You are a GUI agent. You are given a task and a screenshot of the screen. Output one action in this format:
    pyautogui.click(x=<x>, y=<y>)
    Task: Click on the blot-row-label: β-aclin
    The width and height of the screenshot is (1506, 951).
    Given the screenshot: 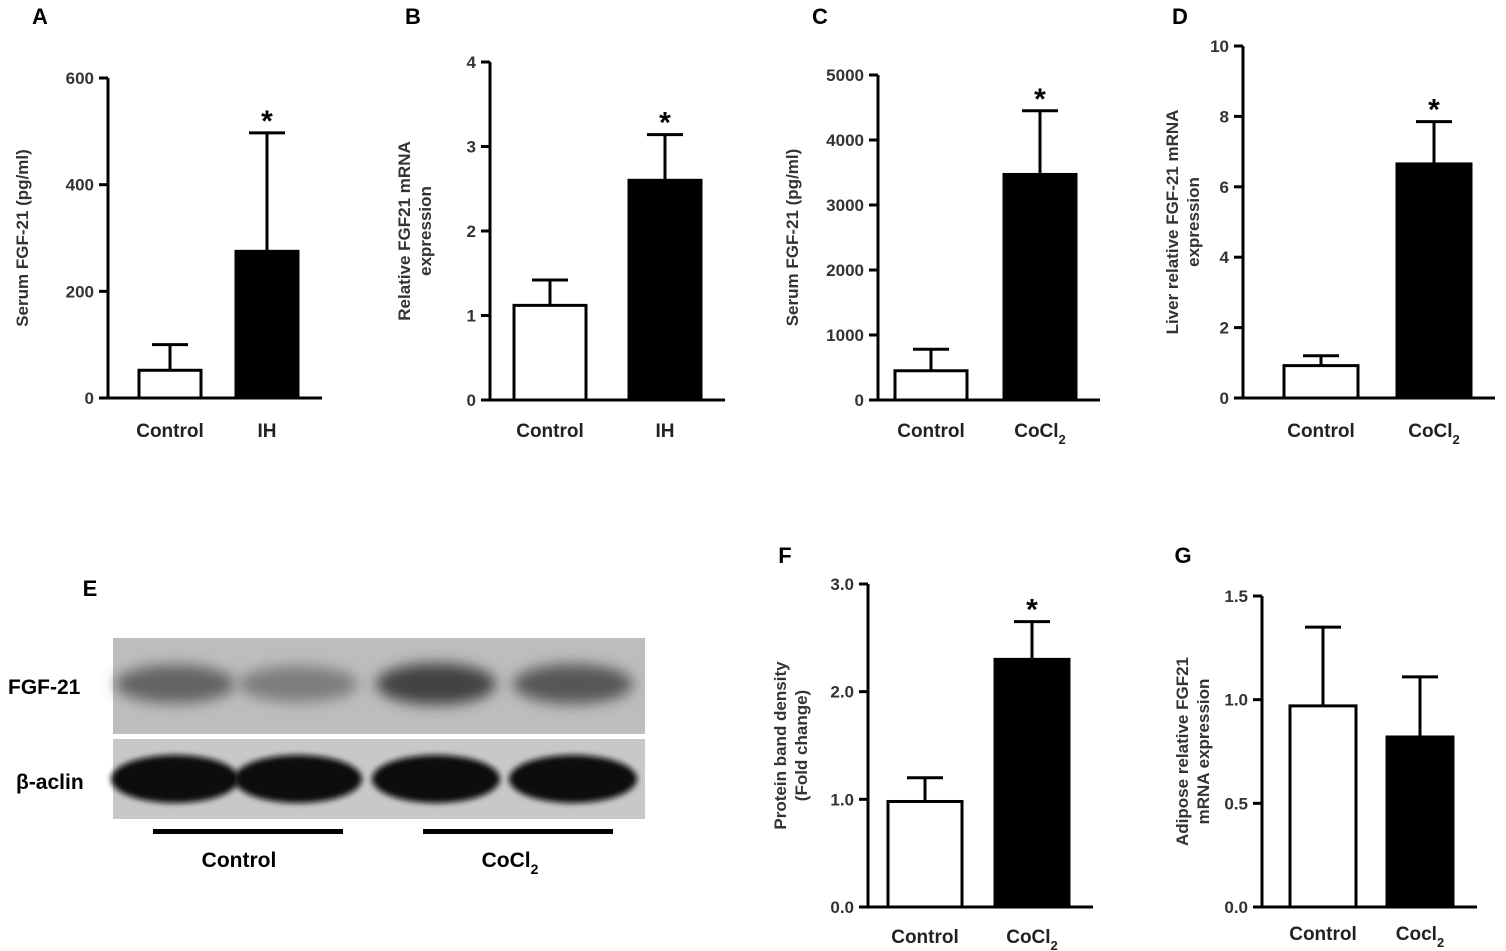 What is the action you would take?
    pyautogui.click(x=50, y=782)
    